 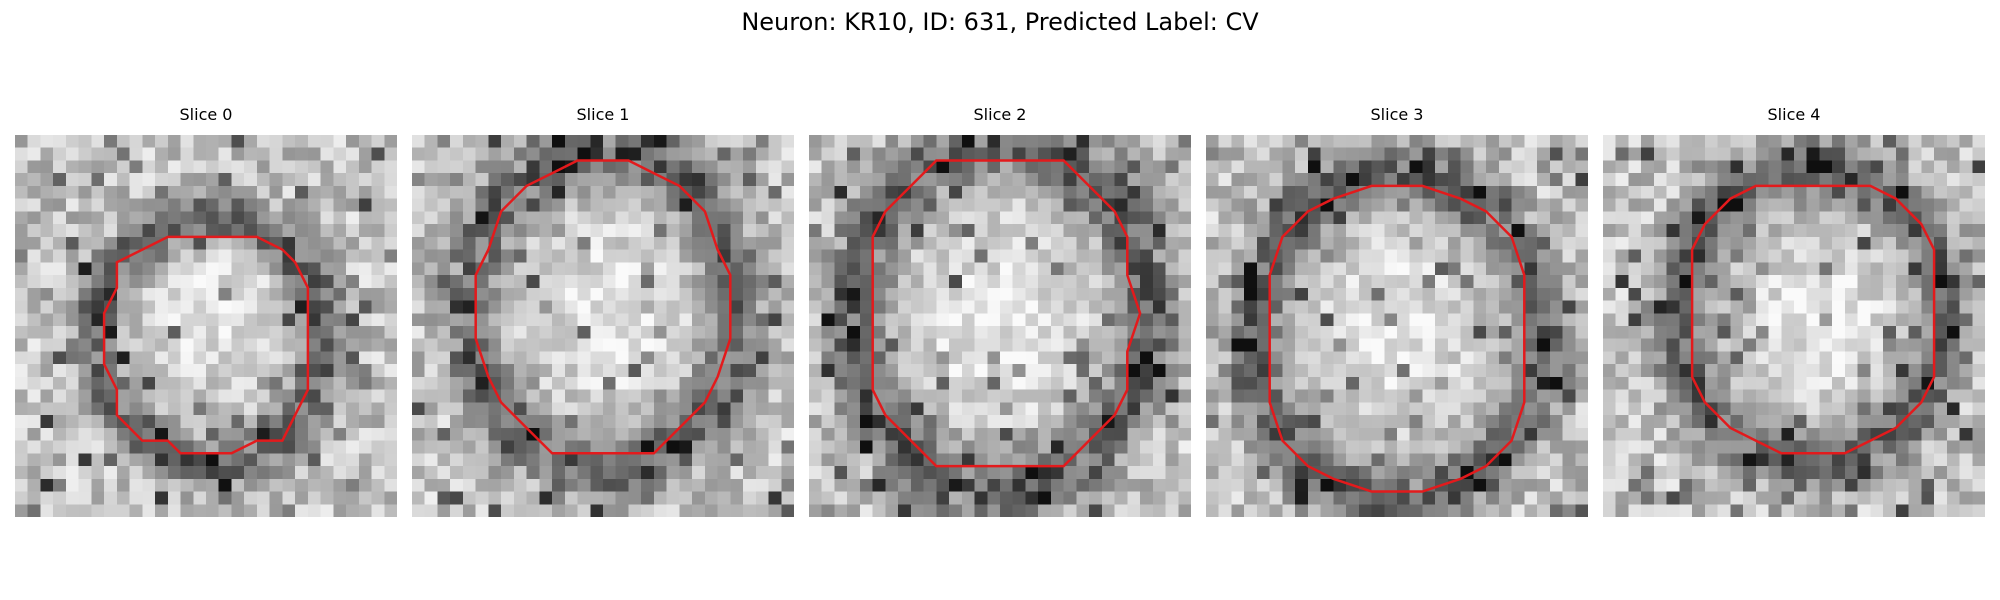 I want to click on slice-title-4: Slice 4, so click(x=1794, y=114).